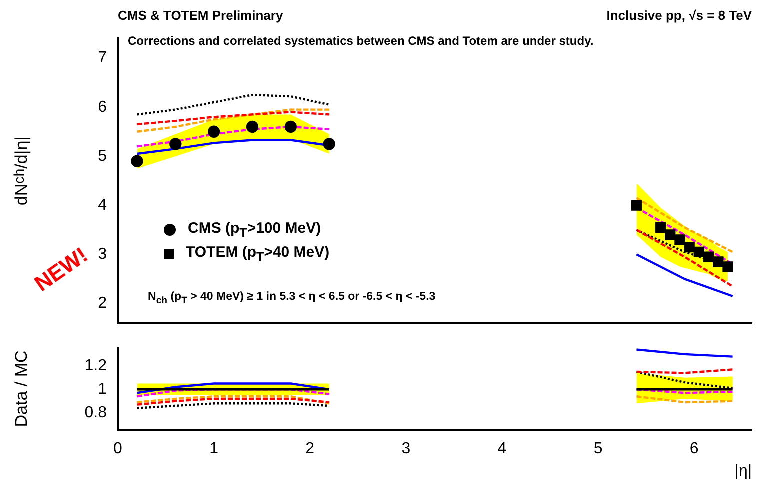 The height and width of the screenshot is (489, 780). What do you see at coordinates (255, 230) in the screenshot?
I see `legend-label: CMS (p$_{T}$>100 MeV)` at bounding box center [255, 230].